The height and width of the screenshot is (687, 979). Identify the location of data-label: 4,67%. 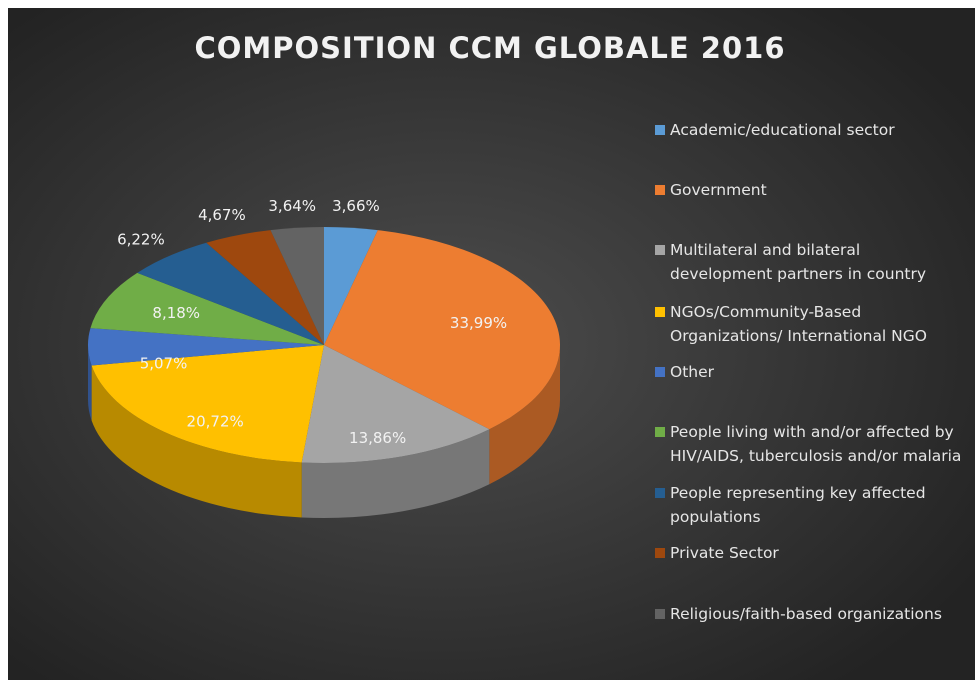
(222, 215).